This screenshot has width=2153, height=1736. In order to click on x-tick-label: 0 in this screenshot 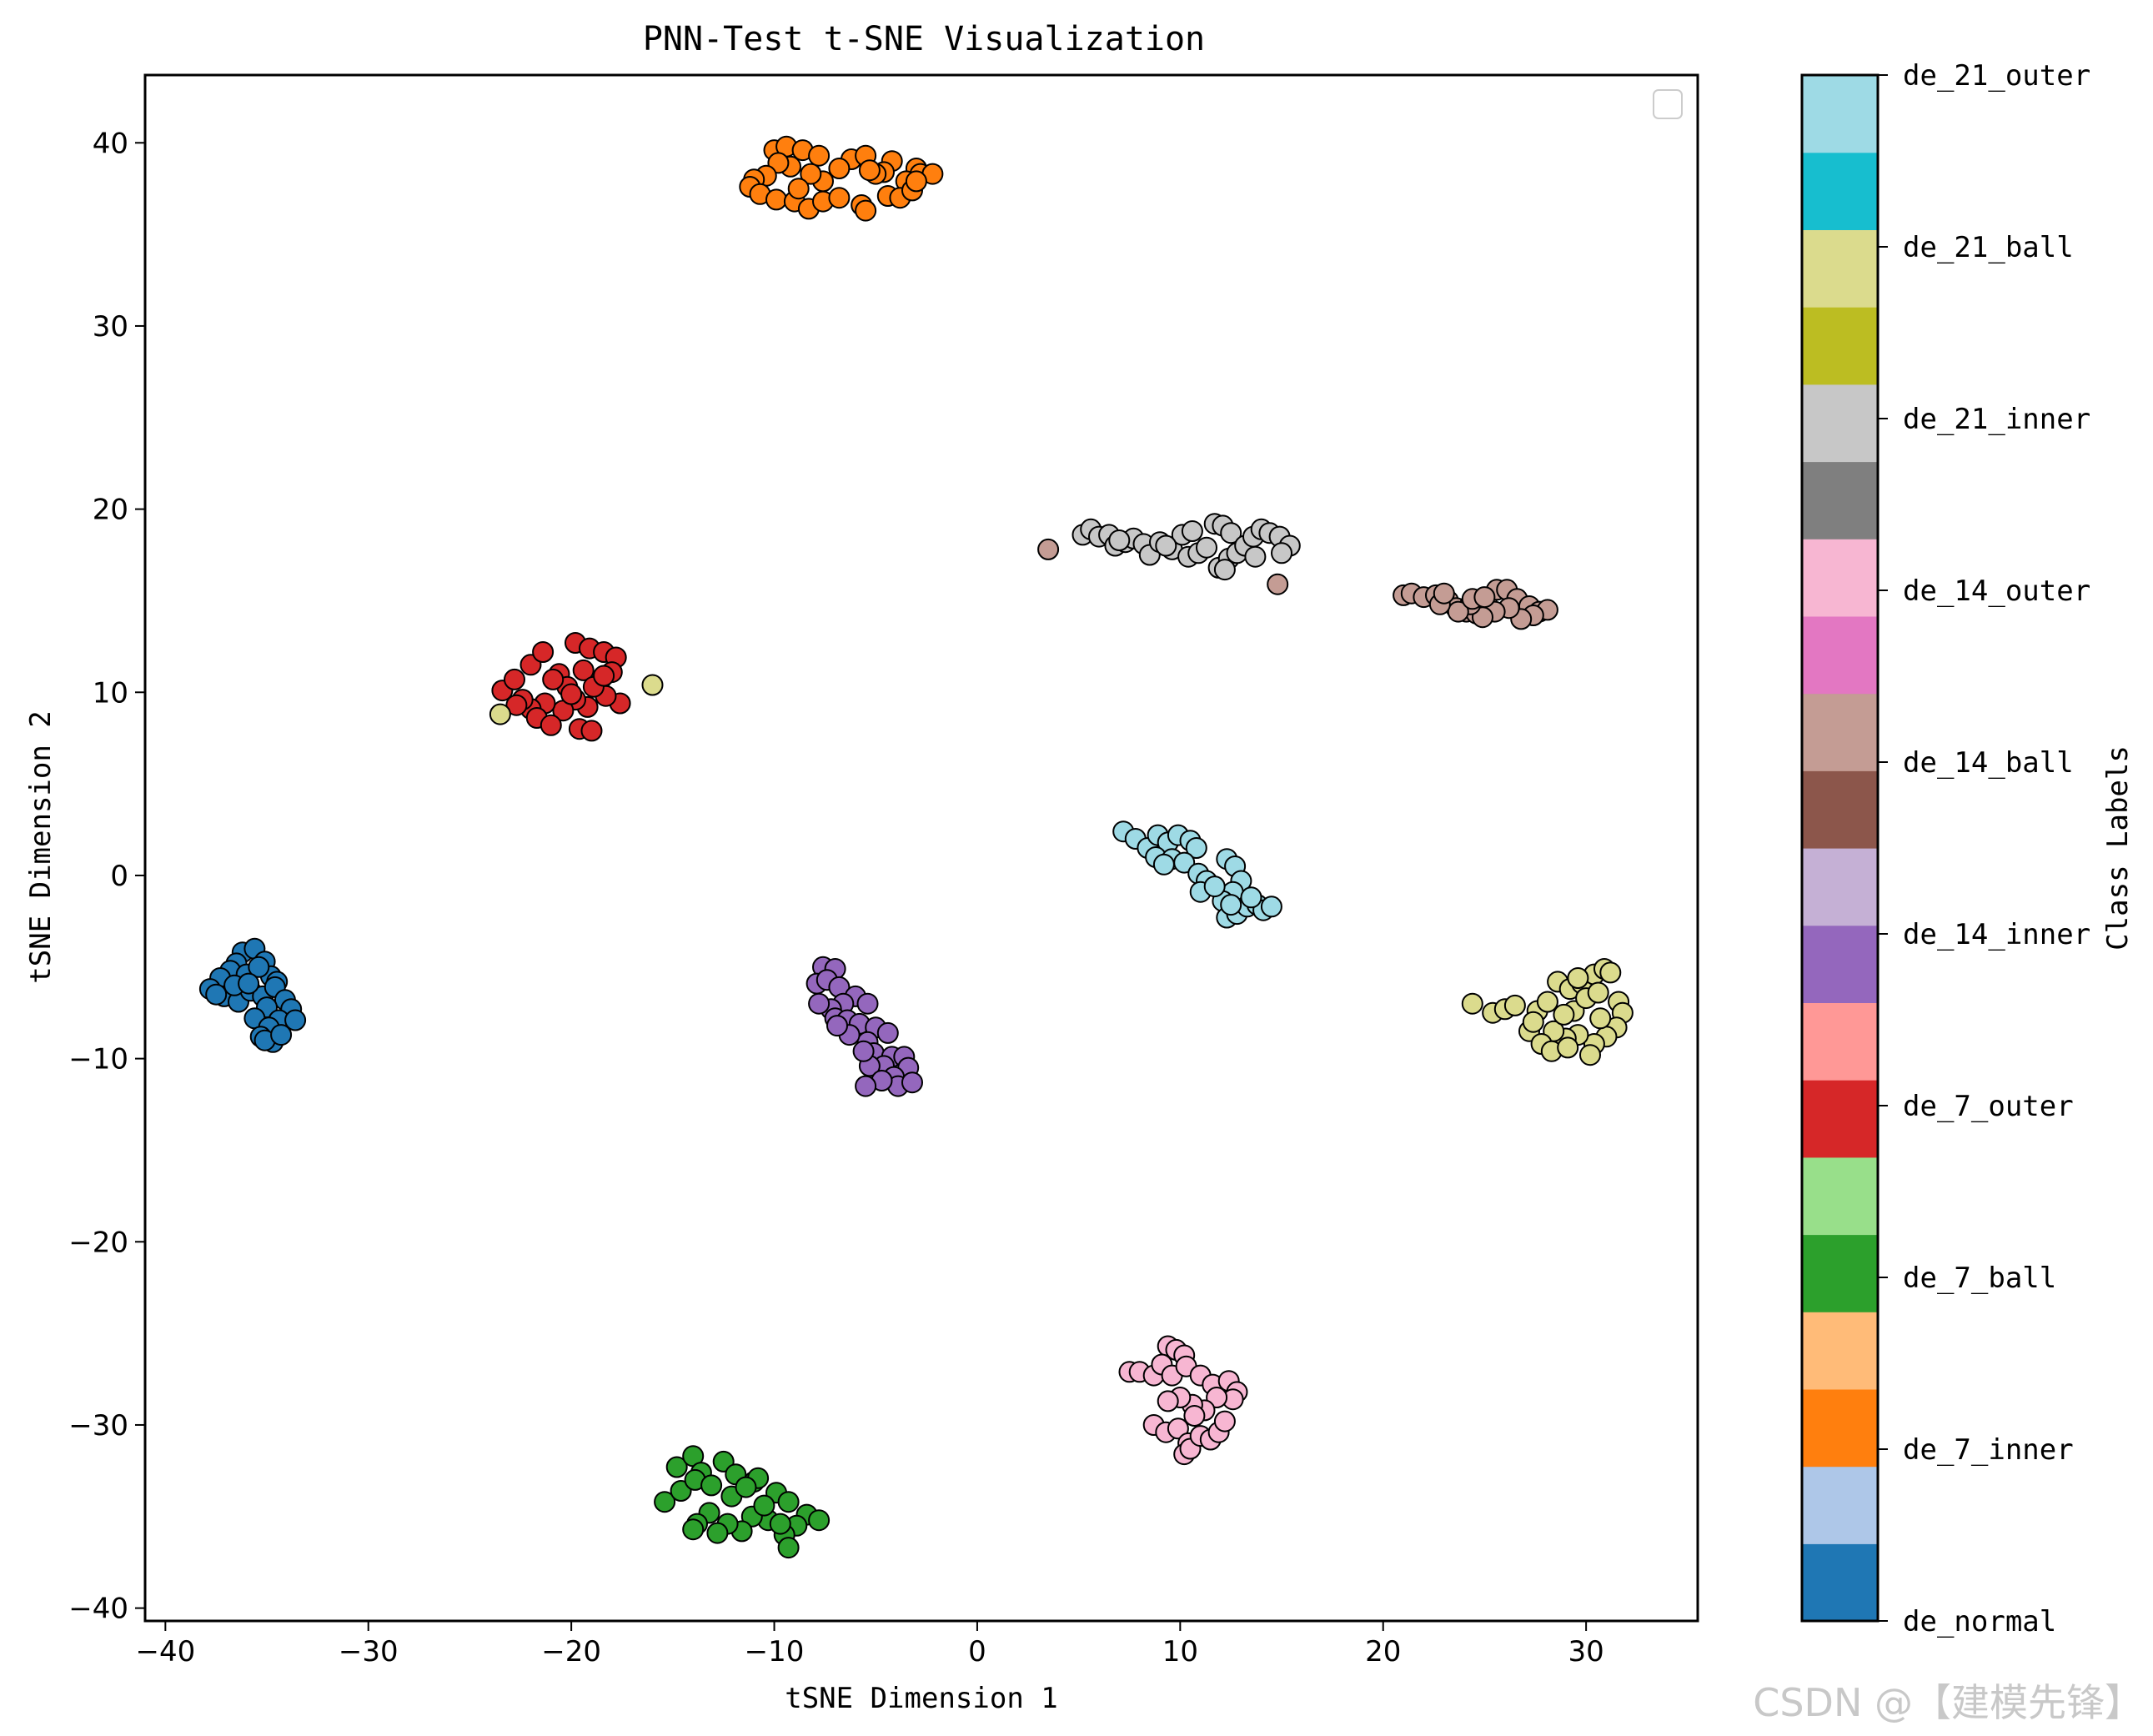, I will do `click(977, 1652)`.